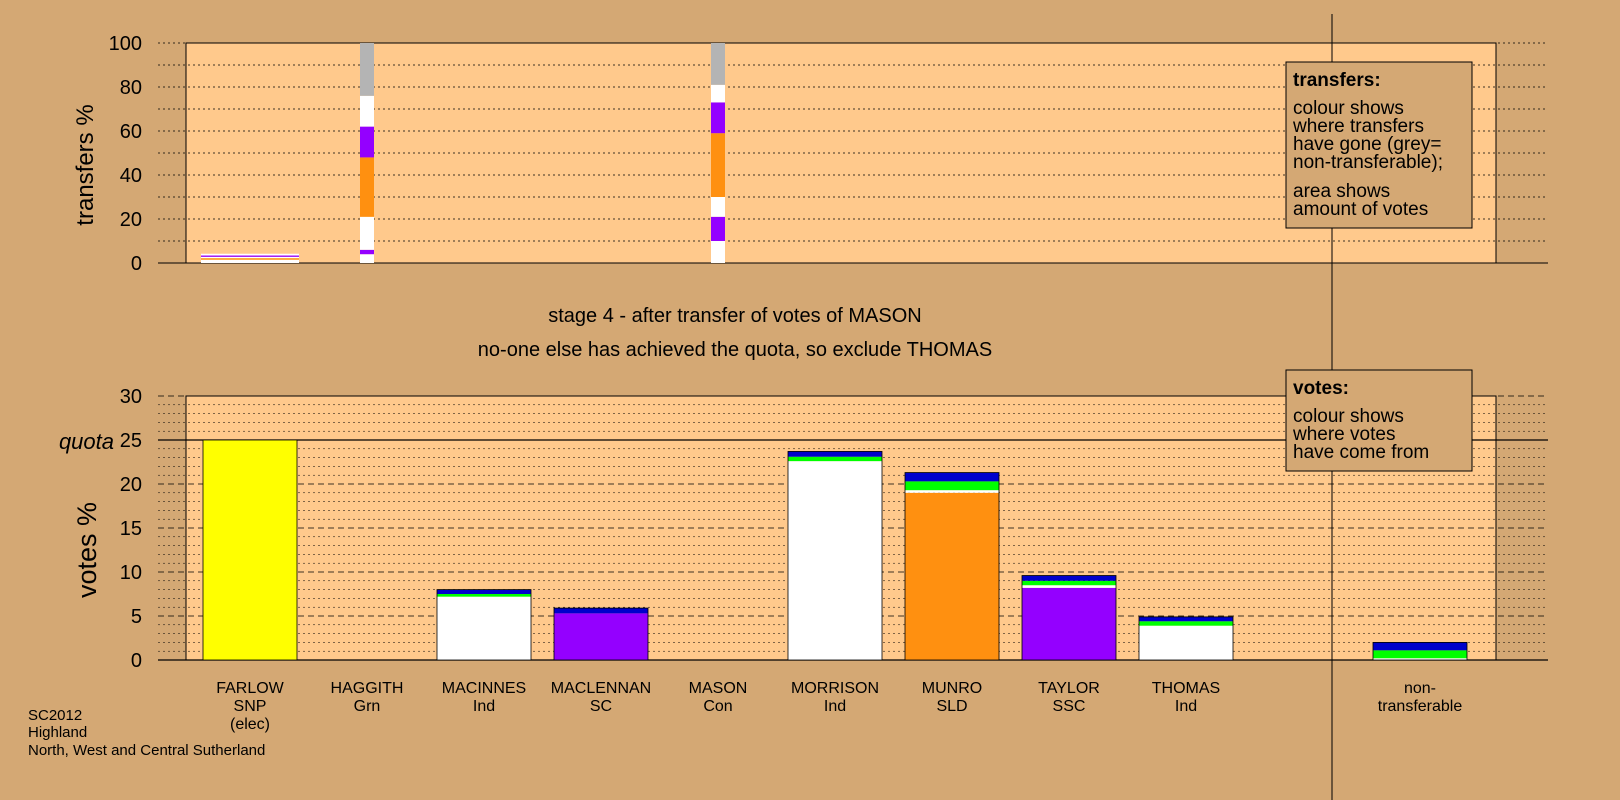 Image resolution: width=1620 pixels, height=800 pixels. What do you see at coordinates (131, 397) in the screenshot?
I see `votes-tick-label: 30` at bounding box center [131, 397].